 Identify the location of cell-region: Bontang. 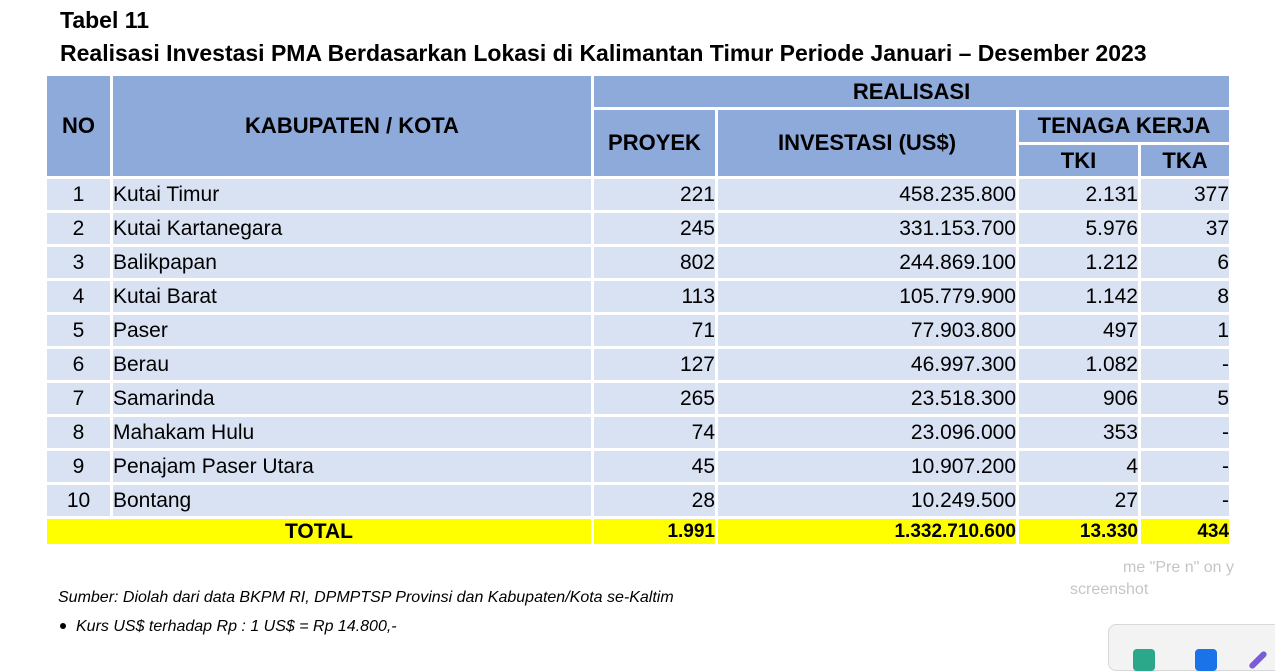
(352, 500).